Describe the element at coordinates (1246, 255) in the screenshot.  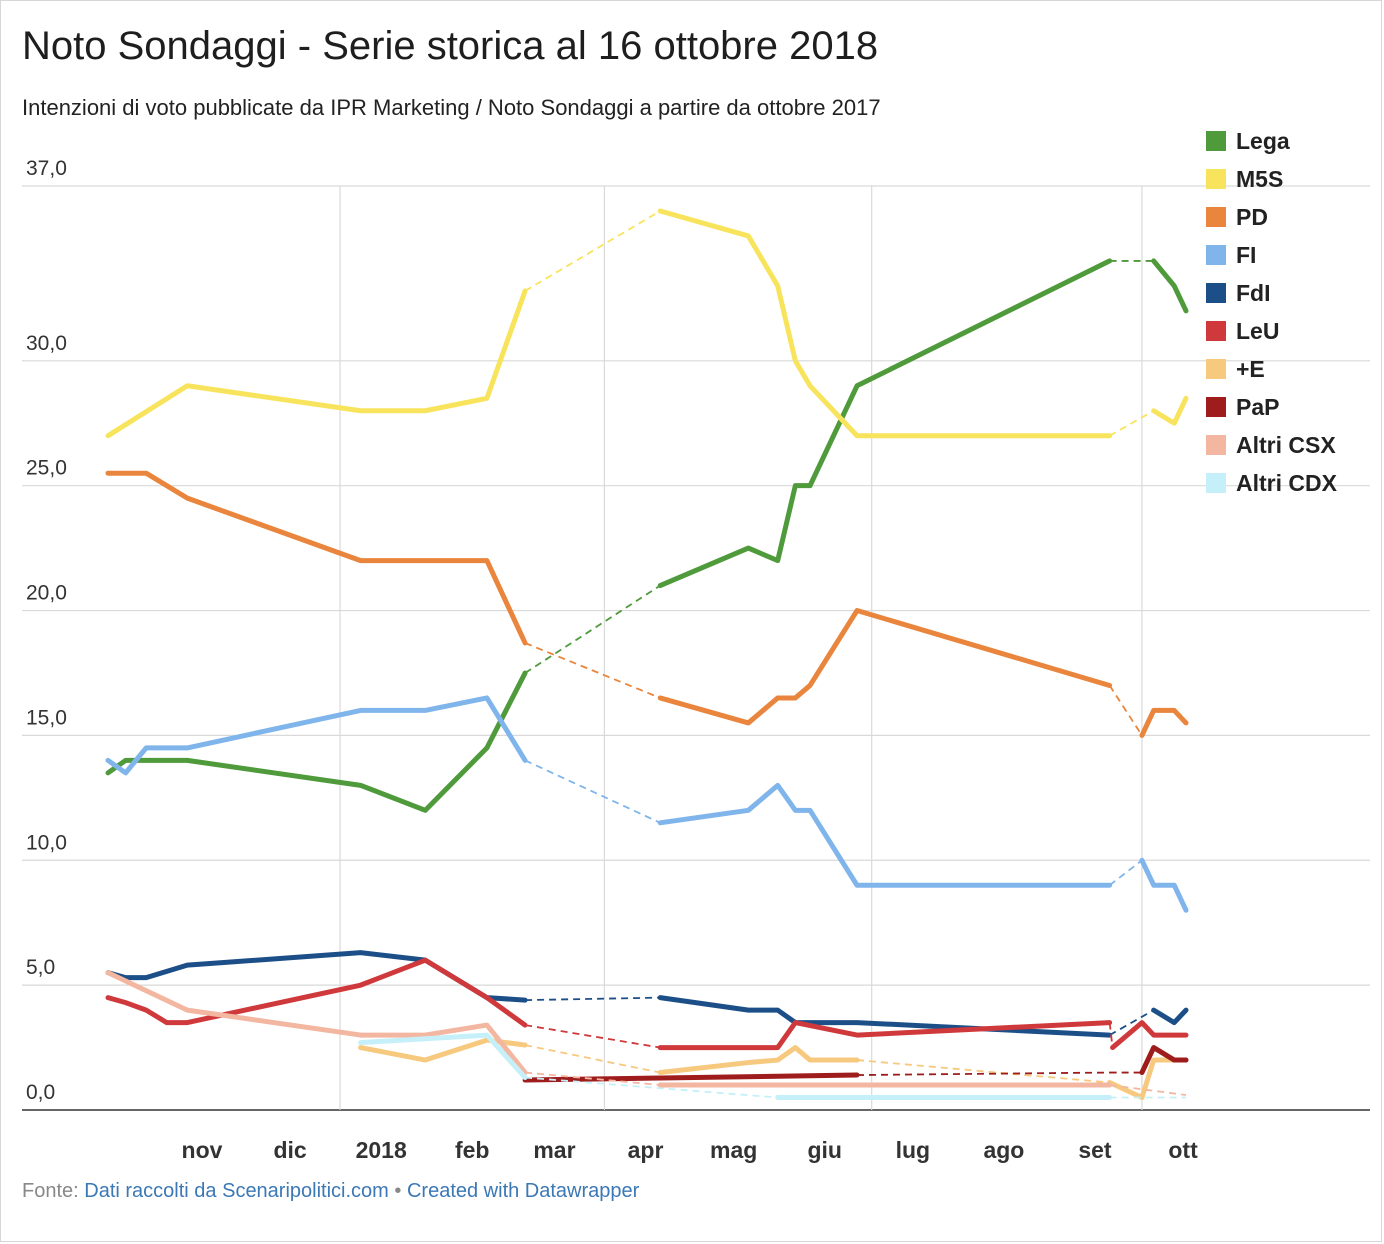
I see `legend-label: FI` at that location.